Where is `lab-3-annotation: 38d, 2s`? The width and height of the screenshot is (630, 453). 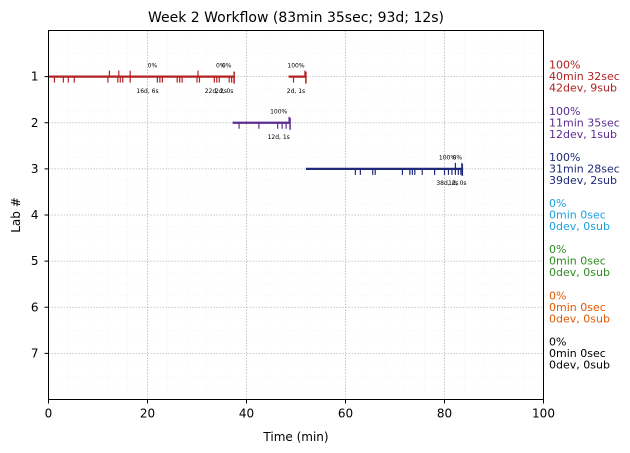 lab-3-annotation: 38d, 2s is located at coordinates (447, 183).